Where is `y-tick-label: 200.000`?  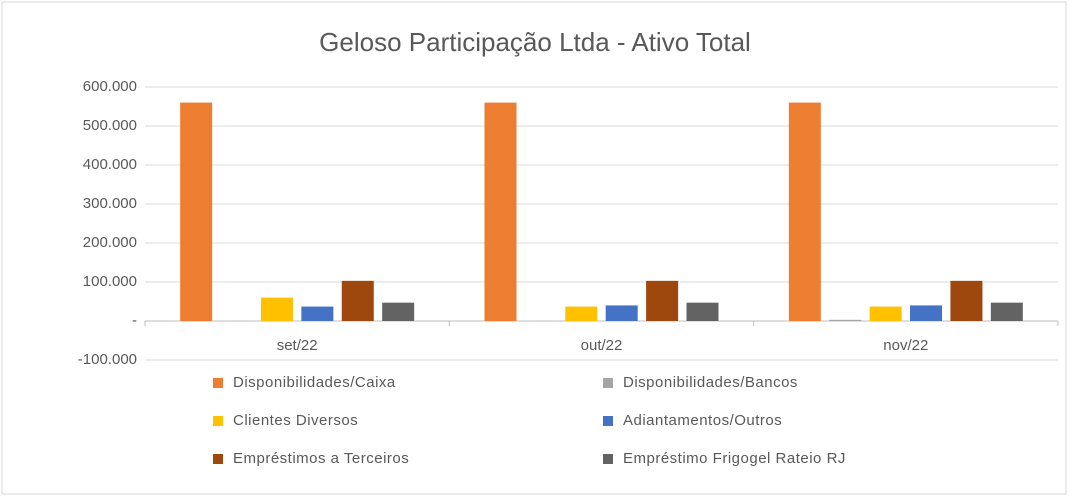 y-tick-label: 200.000 is located at coordinates (110, 242).